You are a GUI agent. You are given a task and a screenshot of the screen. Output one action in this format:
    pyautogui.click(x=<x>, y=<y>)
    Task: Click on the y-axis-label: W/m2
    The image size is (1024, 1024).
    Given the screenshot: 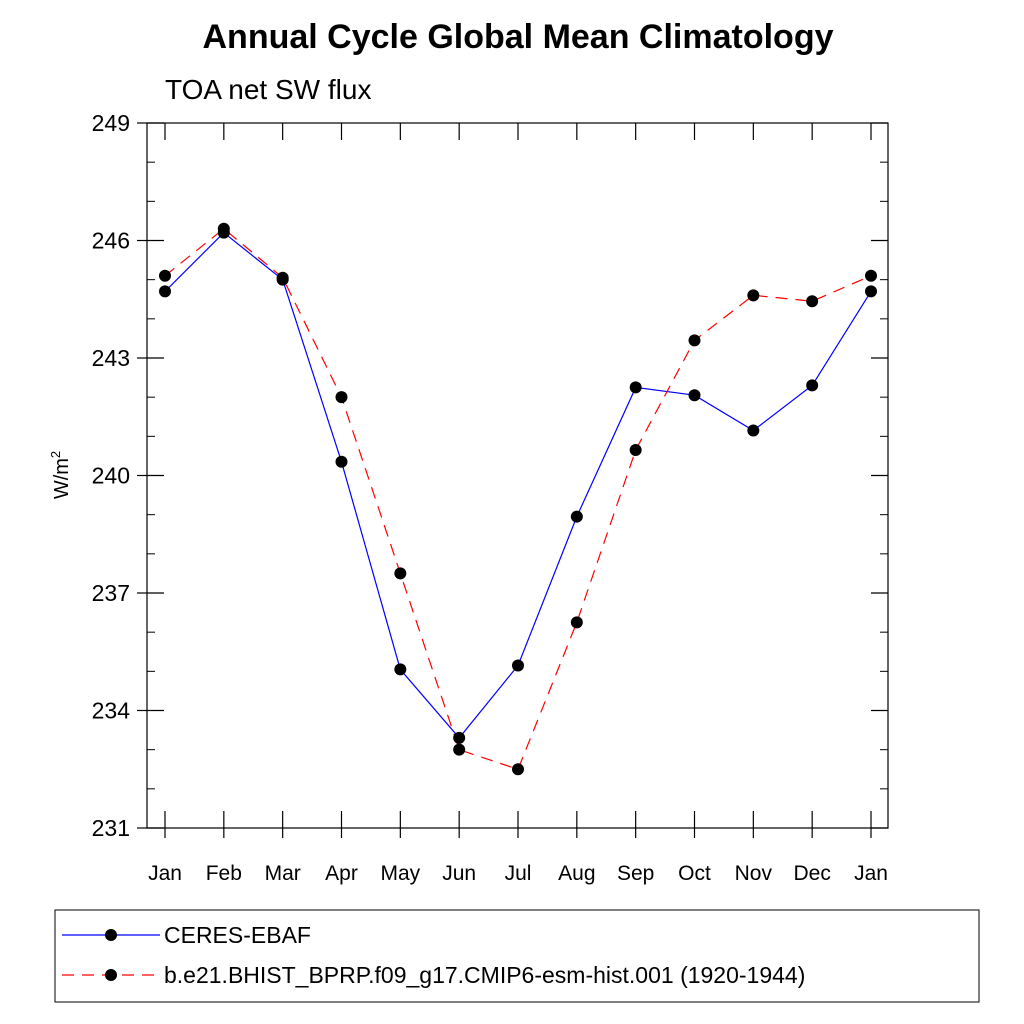 What is the action you would take?
    pyautogui.click(x=60, y=475)
    